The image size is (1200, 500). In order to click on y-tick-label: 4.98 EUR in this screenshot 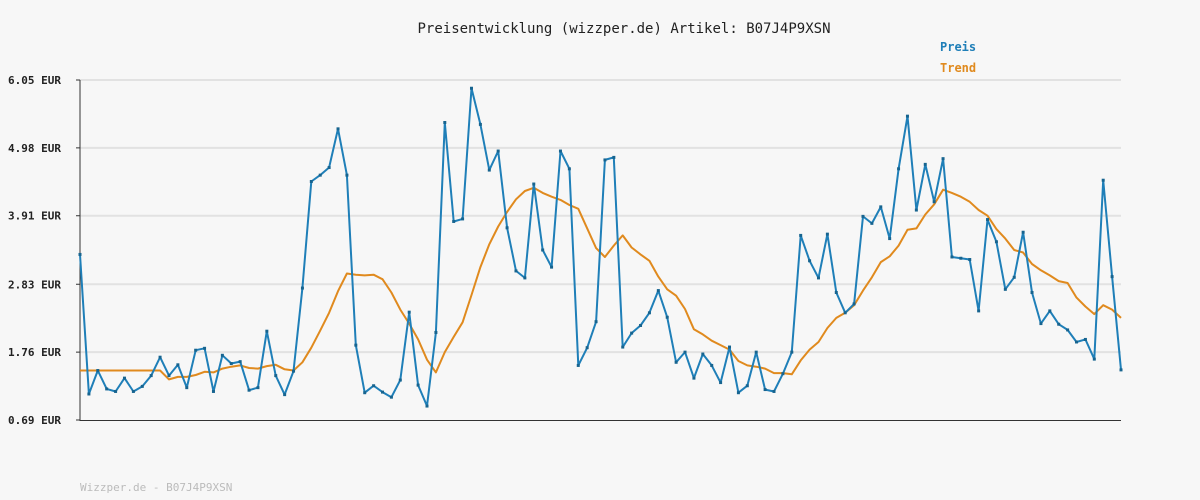, I will do `click(34, 148)`.